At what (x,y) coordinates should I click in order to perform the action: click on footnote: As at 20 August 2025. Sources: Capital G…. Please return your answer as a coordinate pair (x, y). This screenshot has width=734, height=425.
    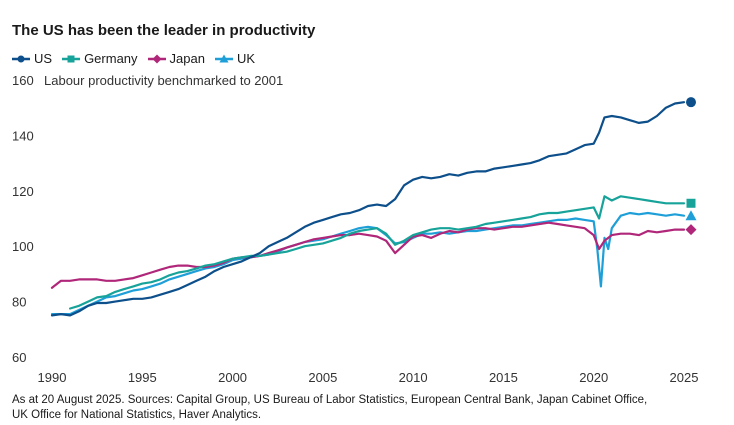
    Looking at the image, I should click on (367, 408).